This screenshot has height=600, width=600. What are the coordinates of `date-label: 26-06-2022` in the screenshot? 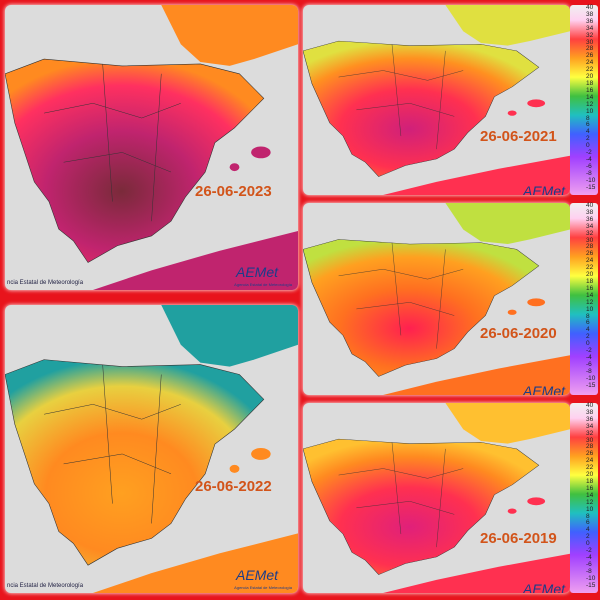 It's located at (233, 486).